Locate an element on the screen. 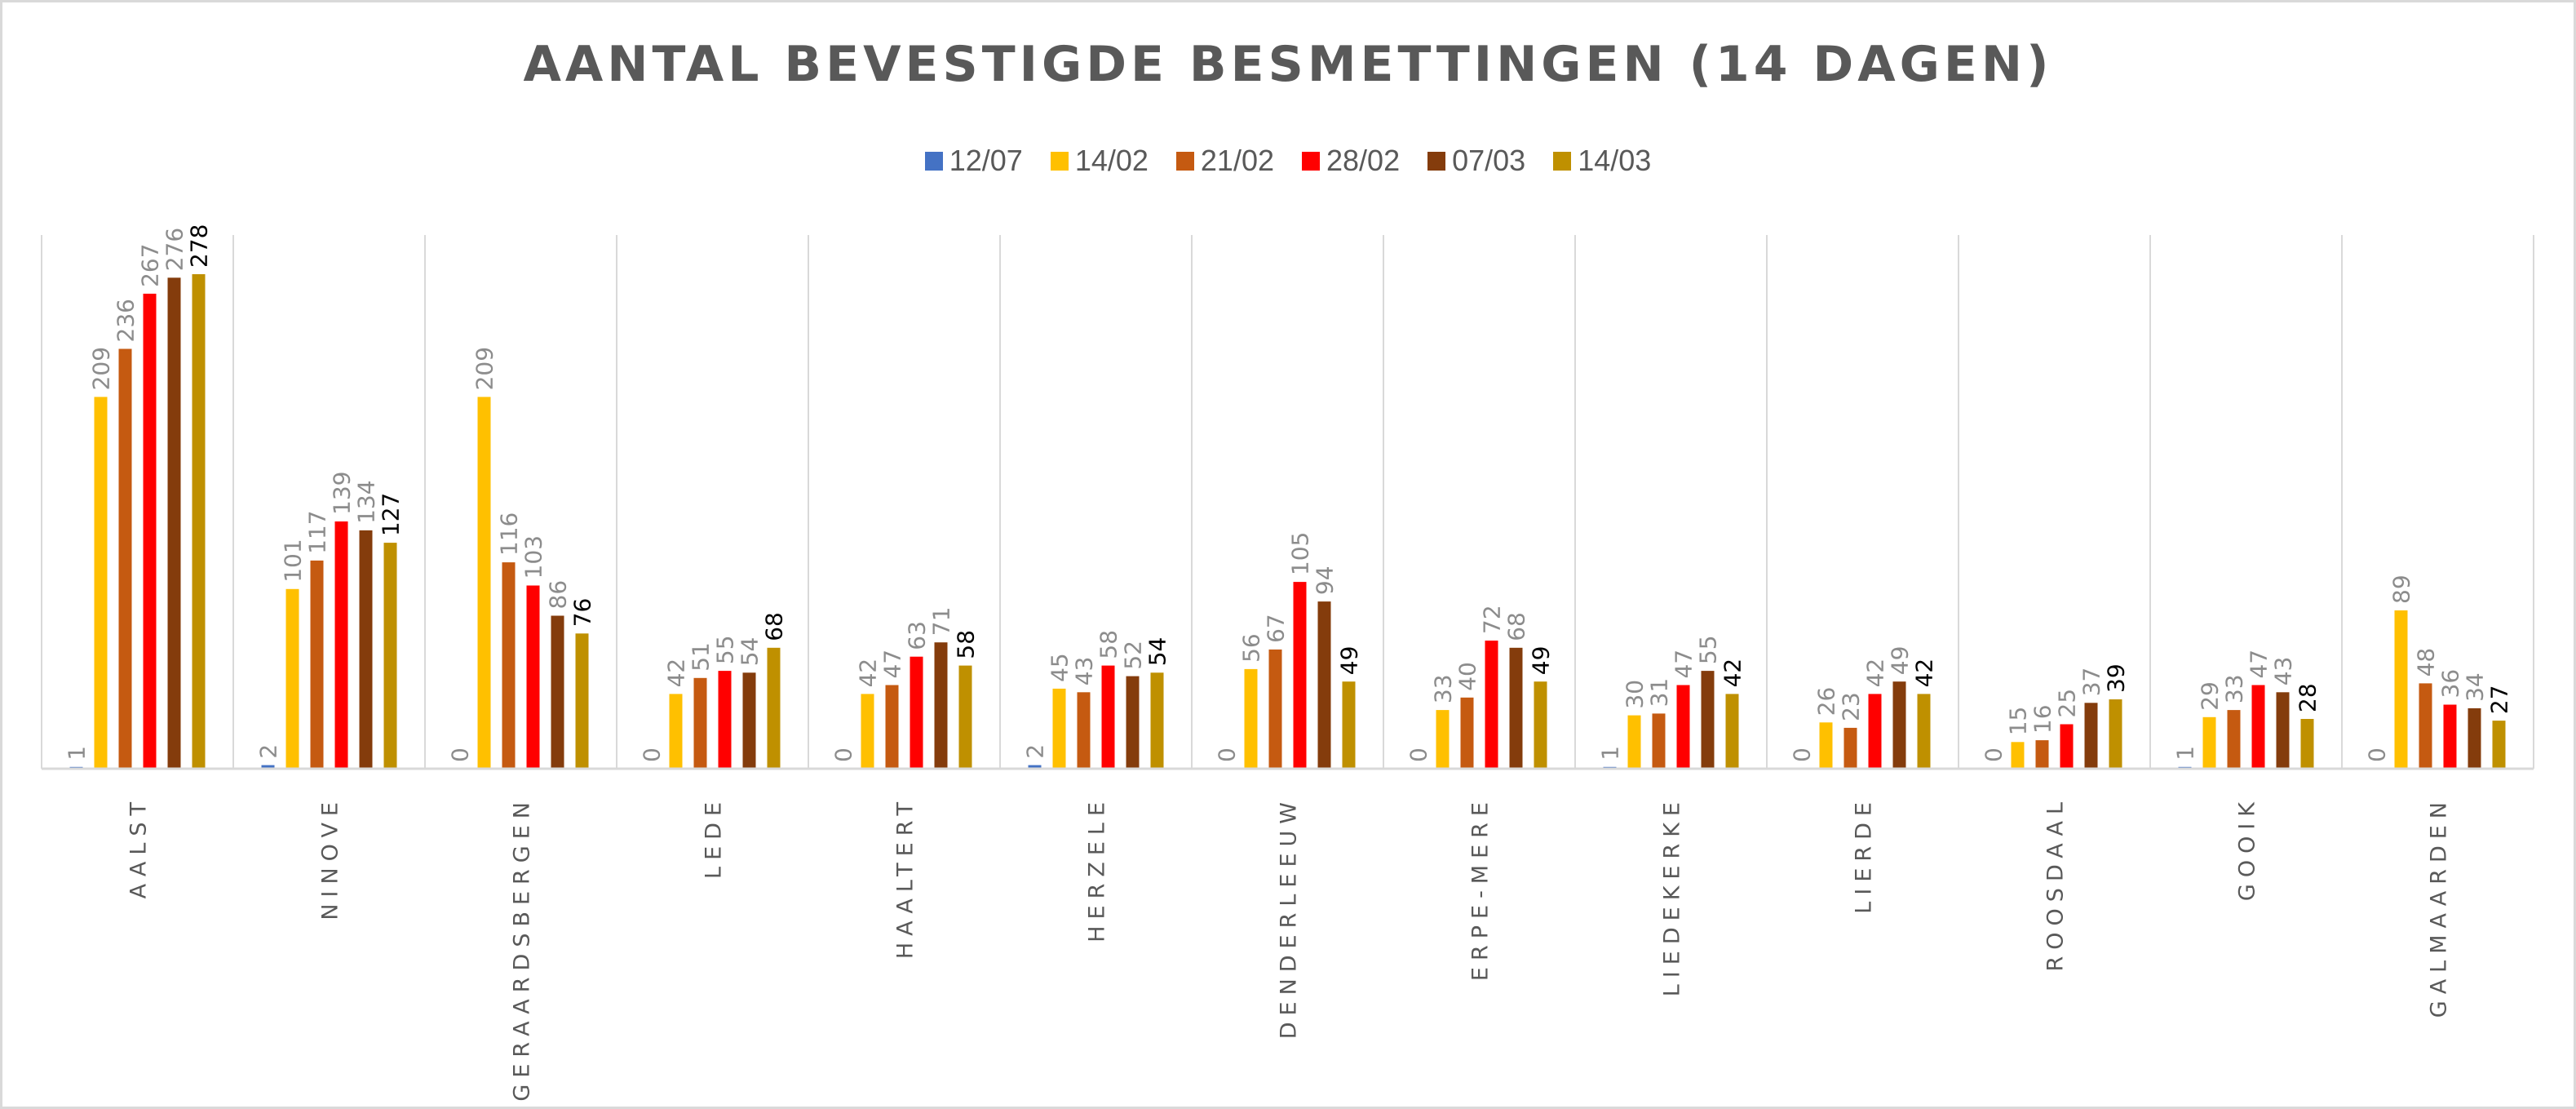 Image resolution: width=2576 pixels, height=1109 pixels. category-label-gooik: GOOIK is located at coordinates (2247, 848).